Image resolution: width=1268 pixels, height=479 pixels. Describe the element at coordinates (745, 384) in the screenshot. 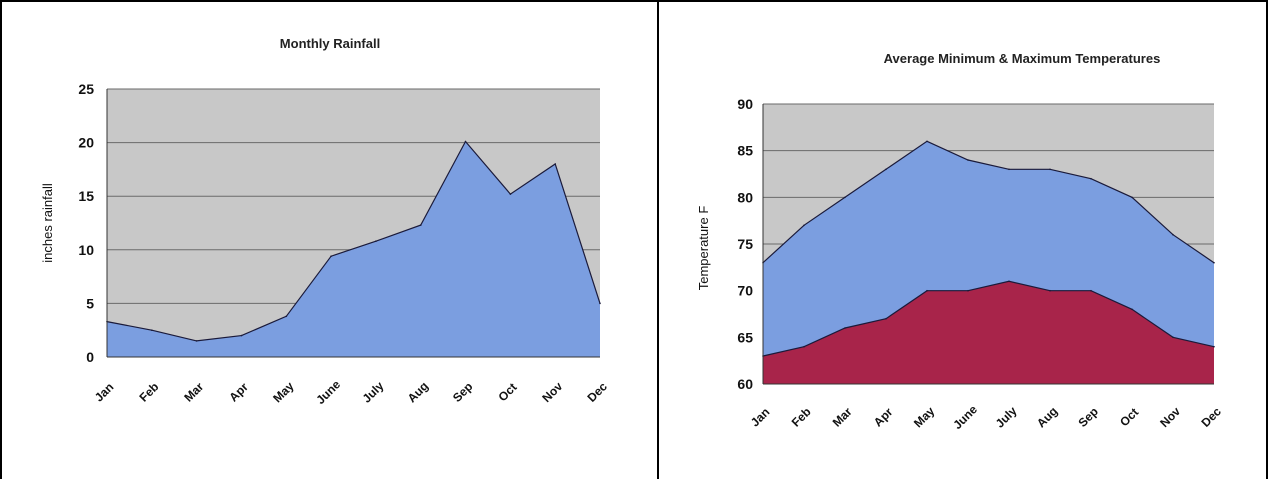

I see `y-tick-label: 60` at that location.